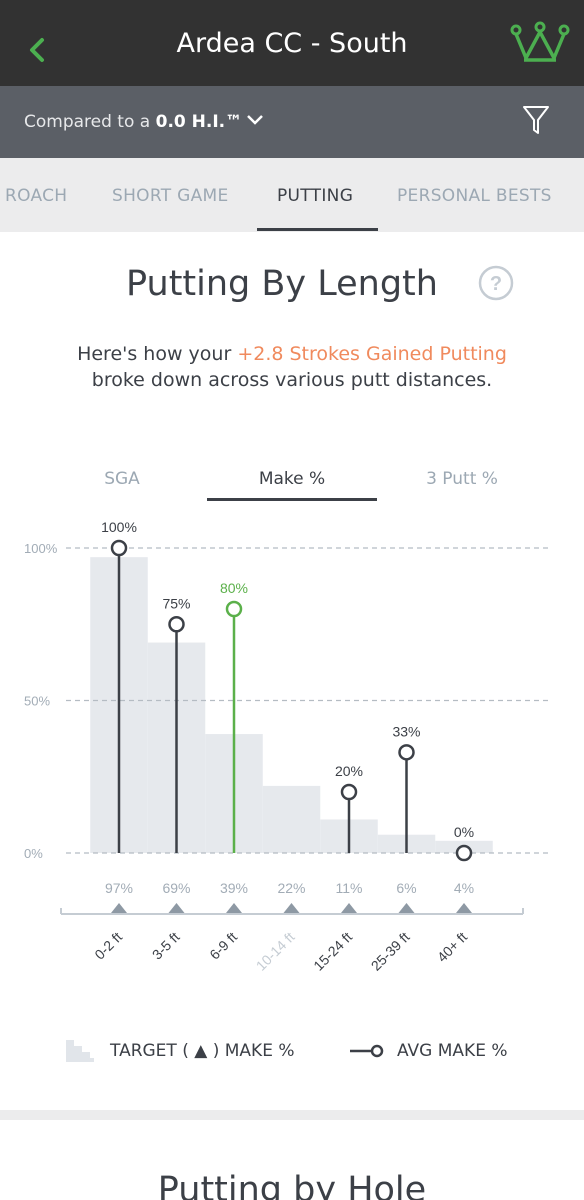 This screenshot has width=584, height=1200. I want to click on section-divider, so click(292, 1115).